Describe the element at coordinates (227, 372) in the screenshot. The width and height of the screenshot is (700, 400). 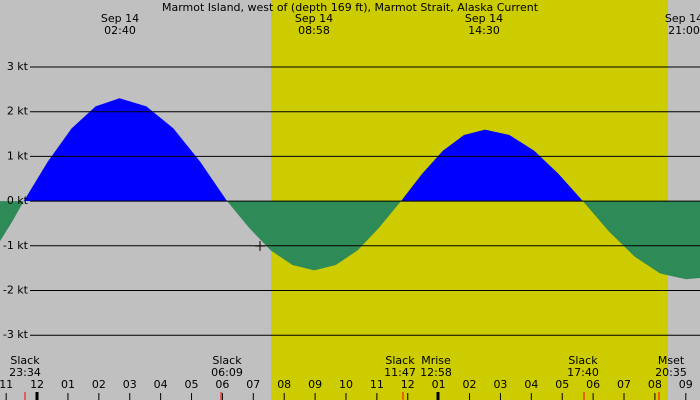
I see `event-time: 06:09` at that location.